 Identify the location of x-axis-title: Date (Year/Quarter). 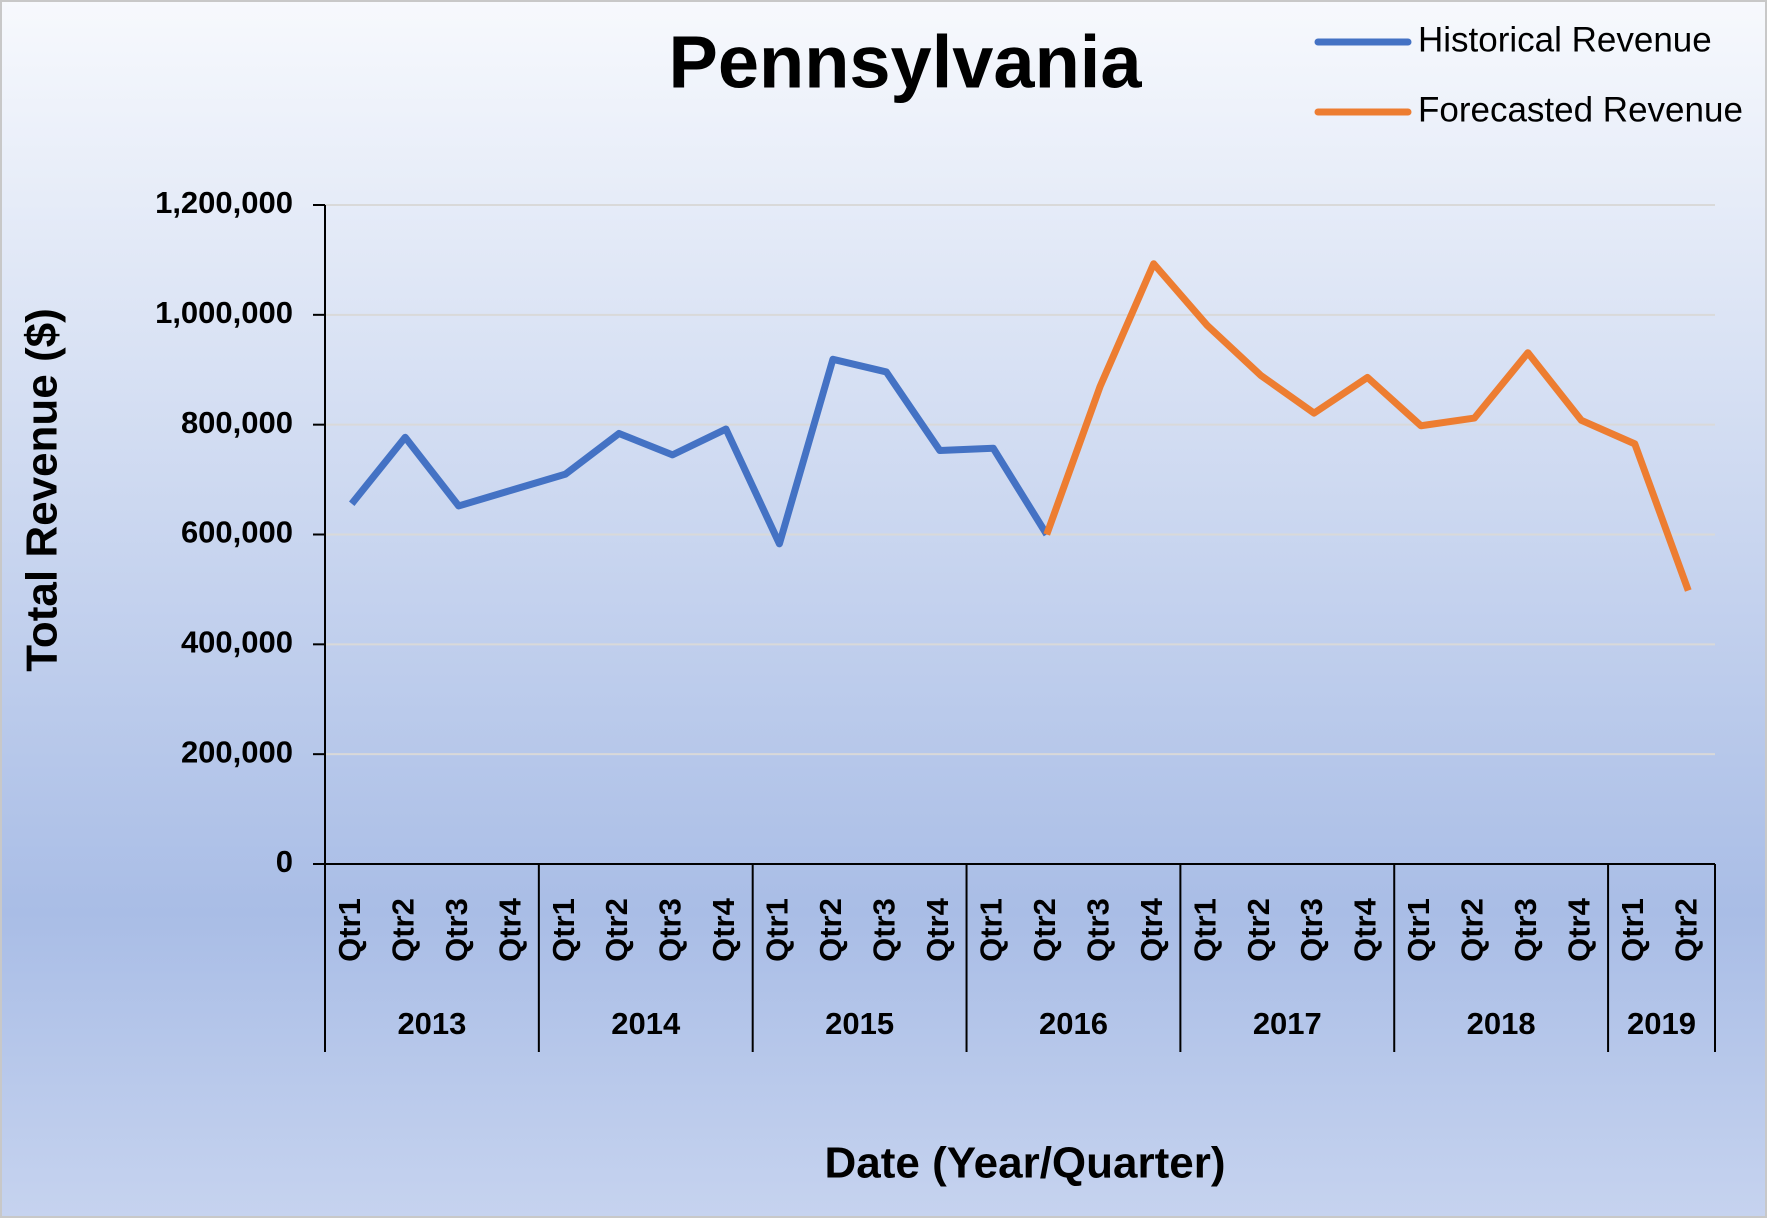
(1024, 1163).